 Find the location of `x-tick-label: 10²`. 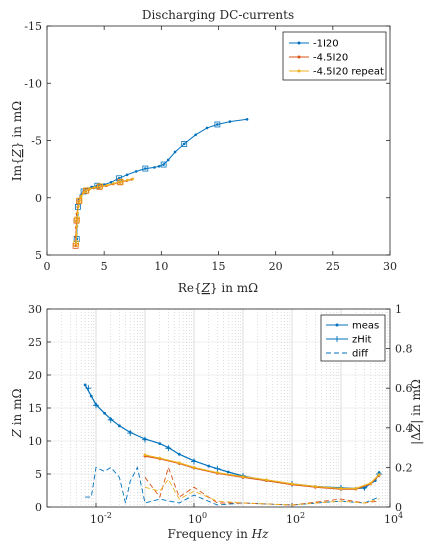

x-tick-label: 10² is located at coordinates (295, 518).